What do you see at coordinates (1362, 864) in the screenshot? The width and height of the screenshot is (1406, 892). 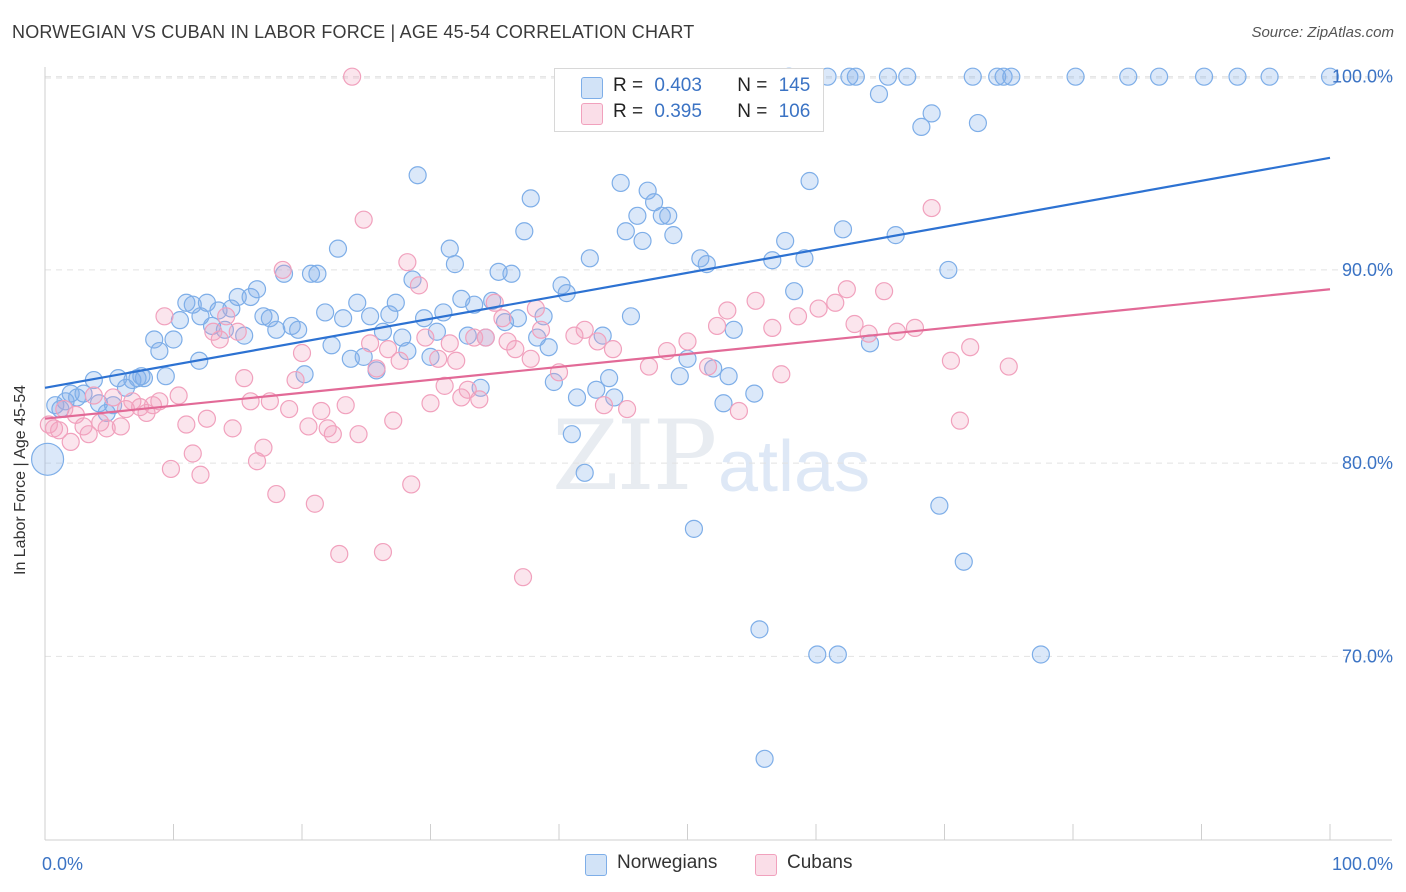 I see `x-tick-label: 100.0%` at bounding box center [1362, 864].